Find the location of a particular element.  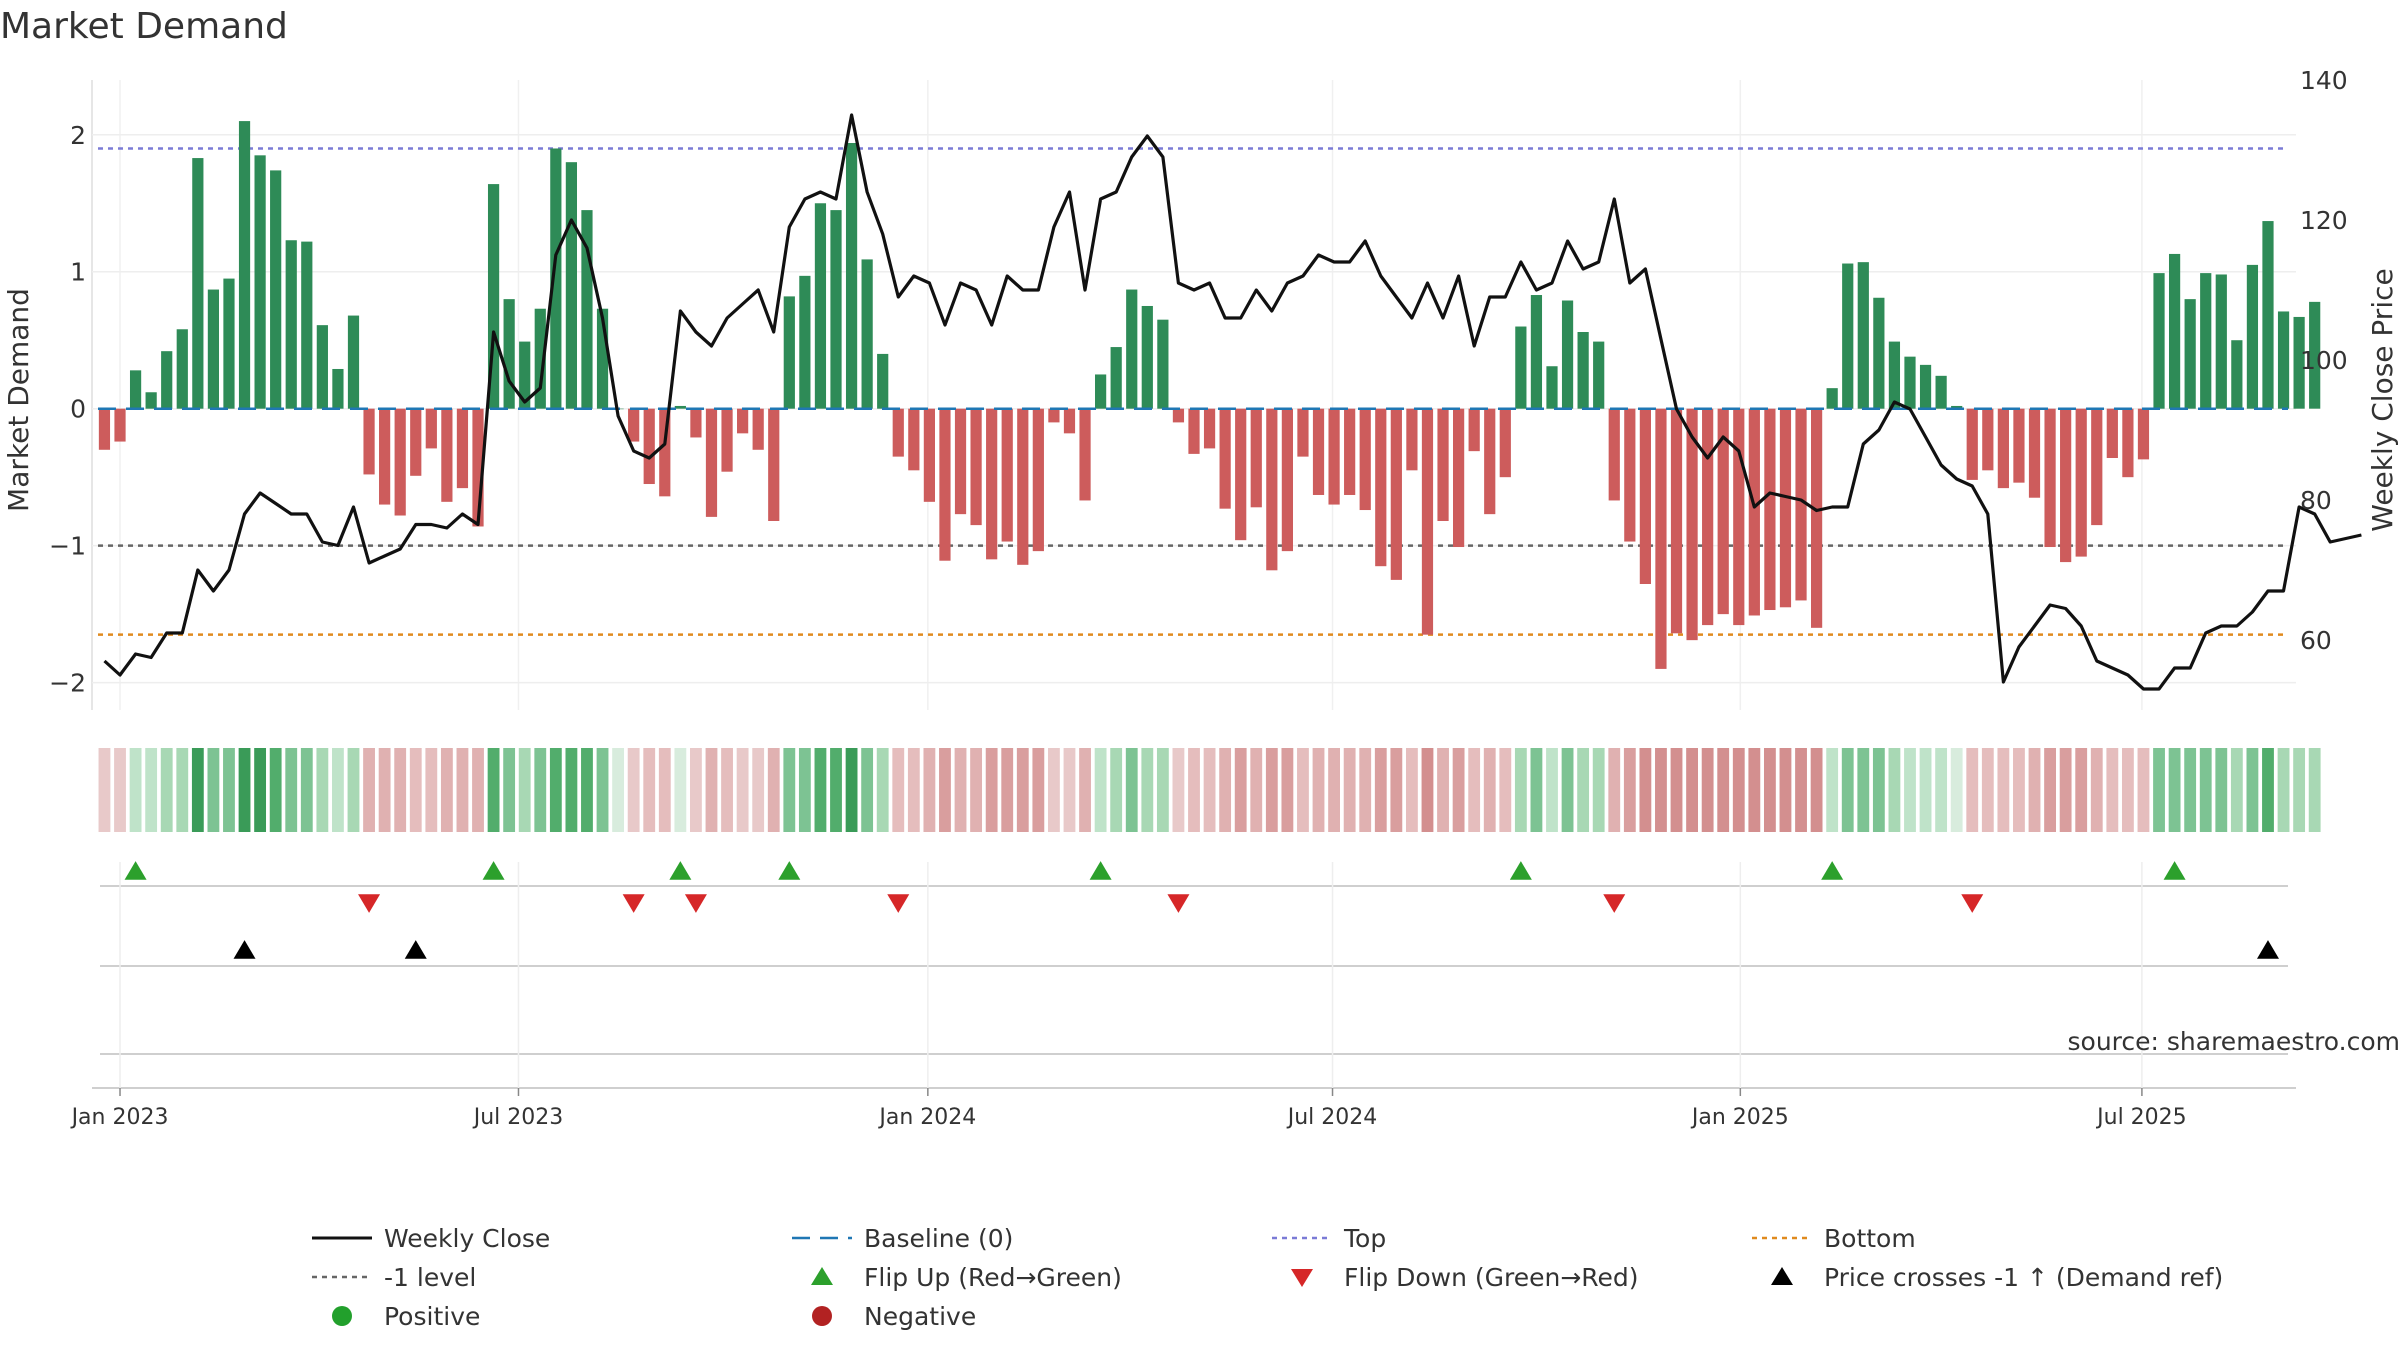

right-tick-label: 100 is located at coordinates (2324, 360).